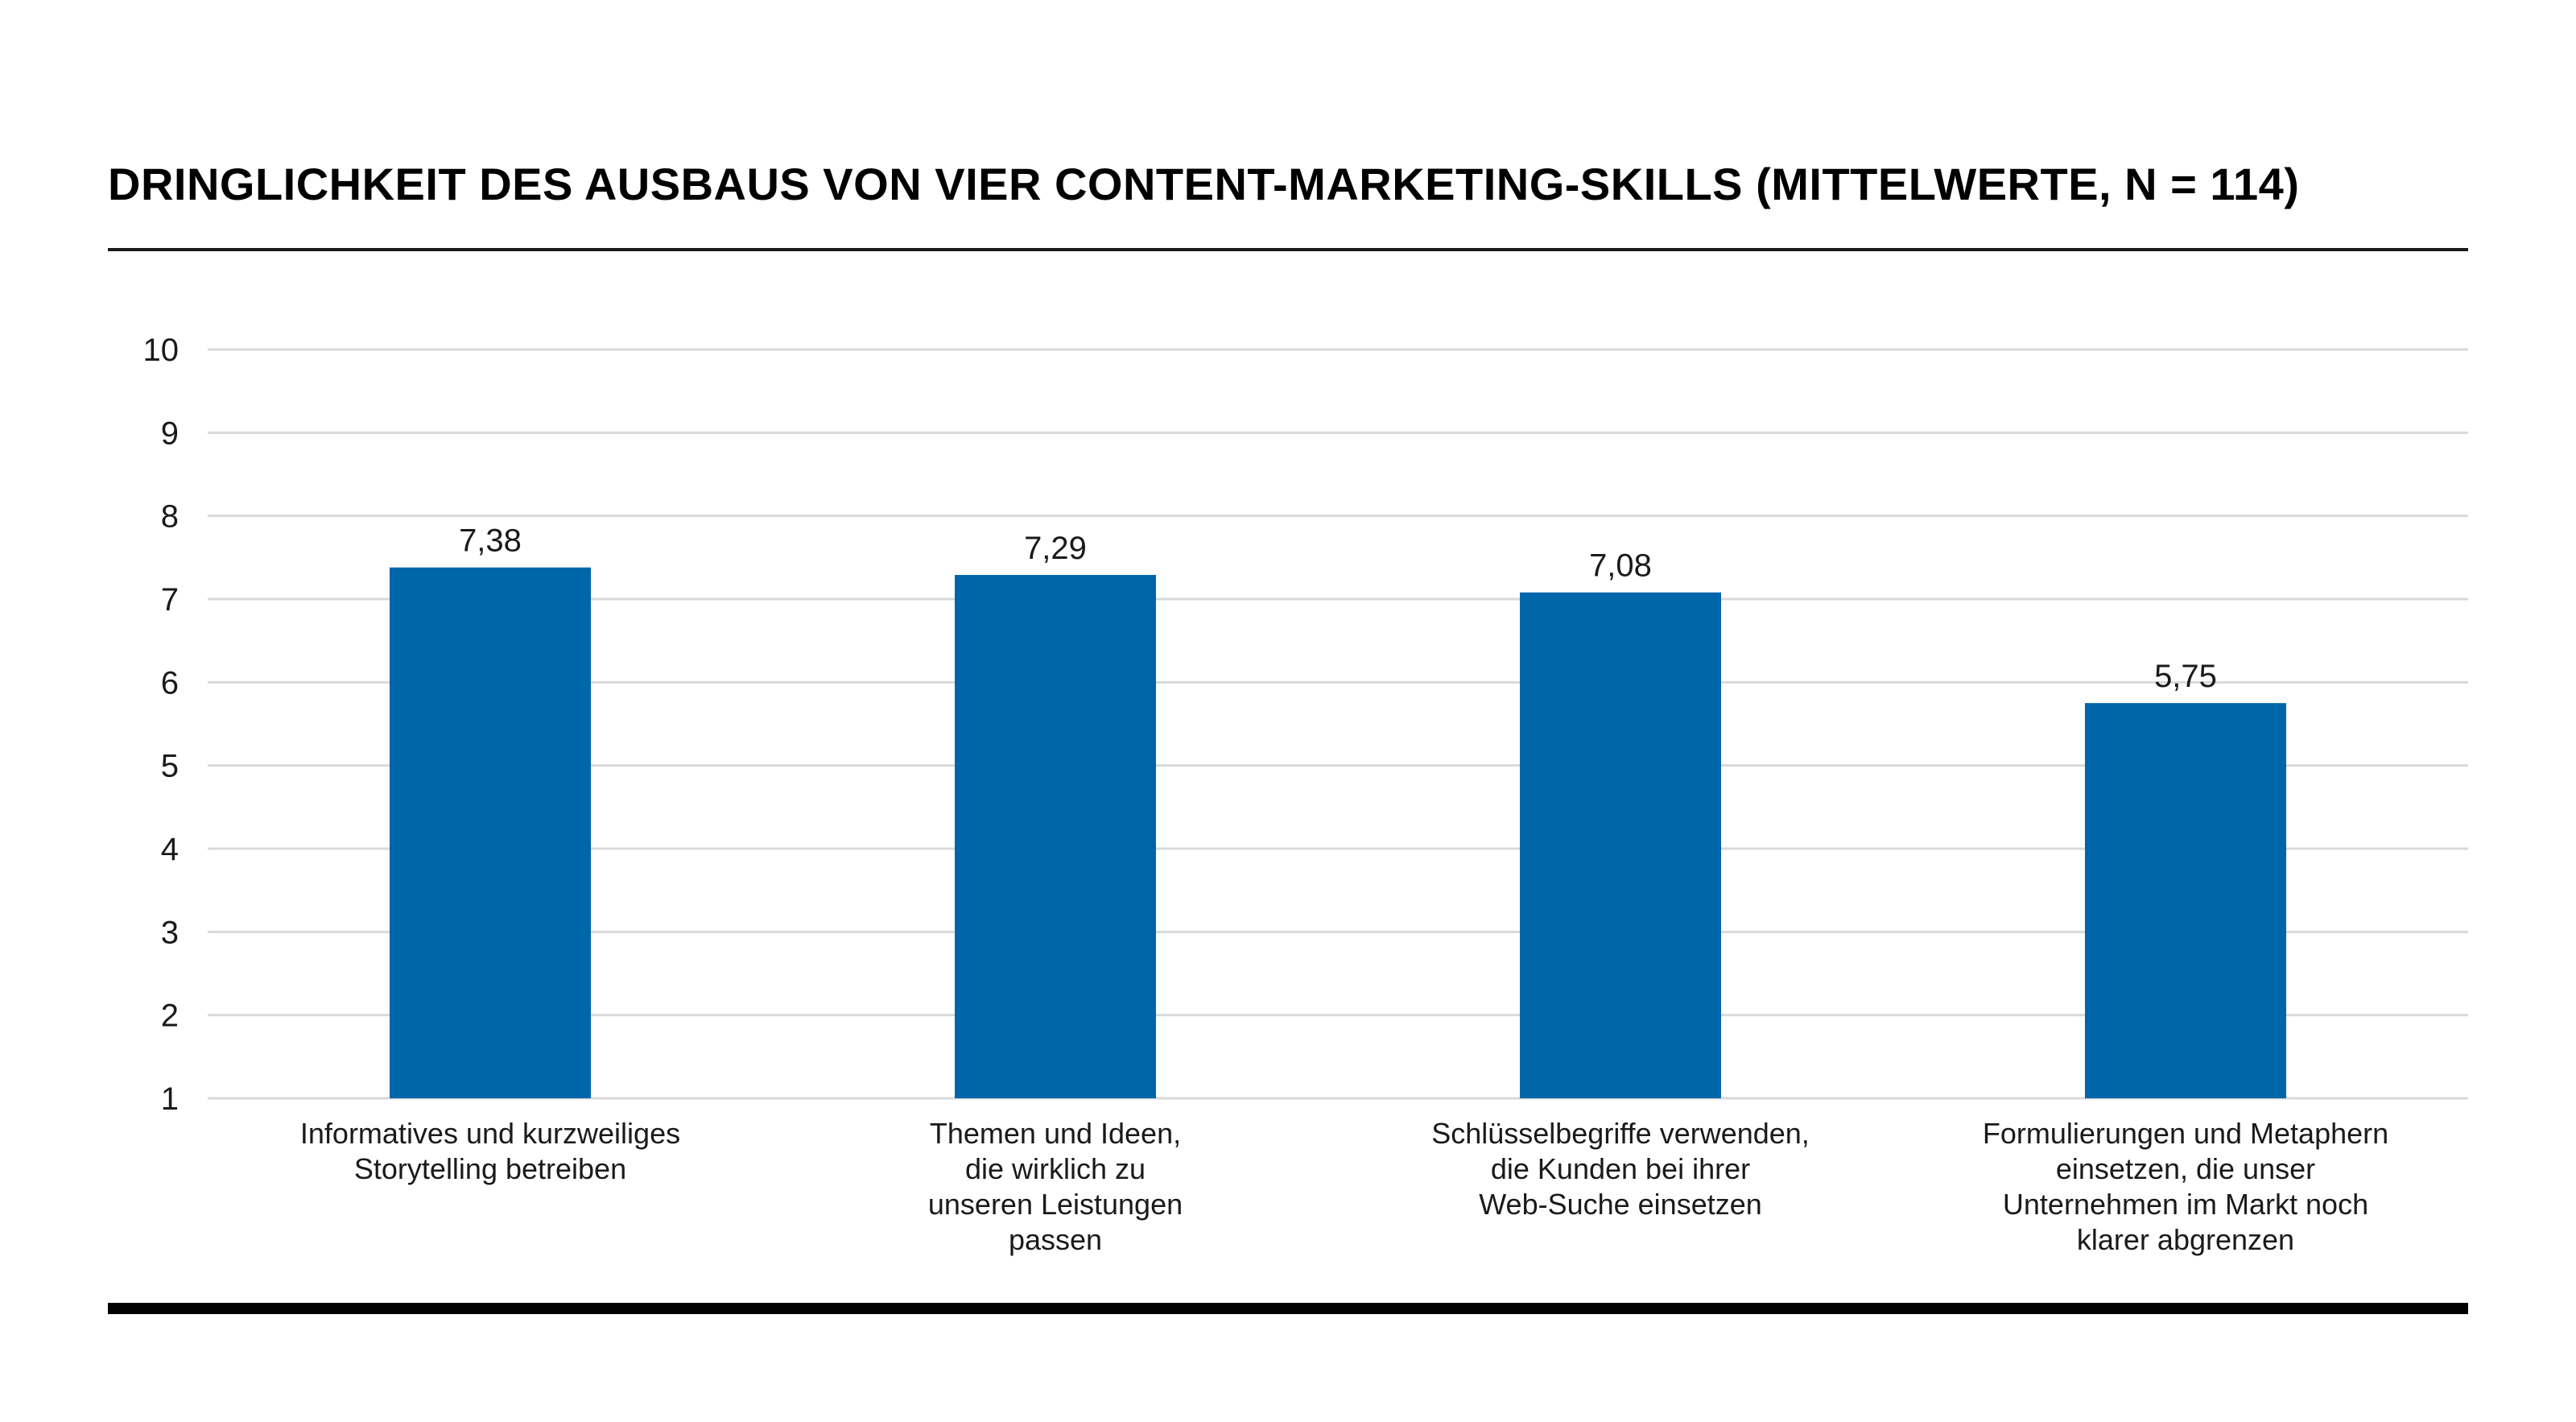 This screenshot has width=2576, height=1422. What do you see at coordinates (2185, 1133) in the screenshot?
I see `category-label-line: Formulierungen und Metaphern` at bounding box center [2185, 1133].